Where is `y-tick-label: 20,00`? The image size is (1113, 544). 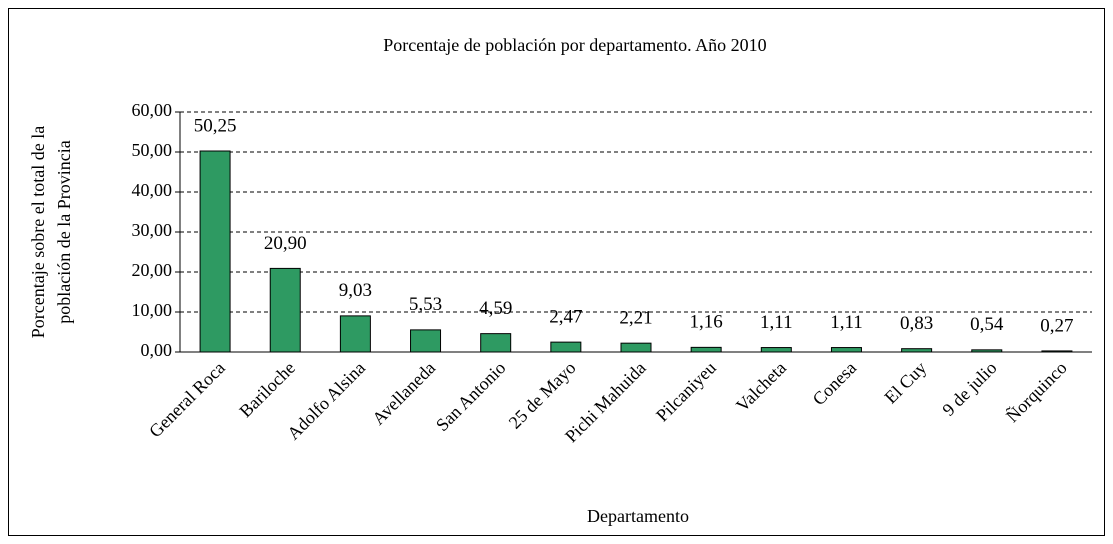 y-tick-label: 20,00 is located at coordinates (152, 270).